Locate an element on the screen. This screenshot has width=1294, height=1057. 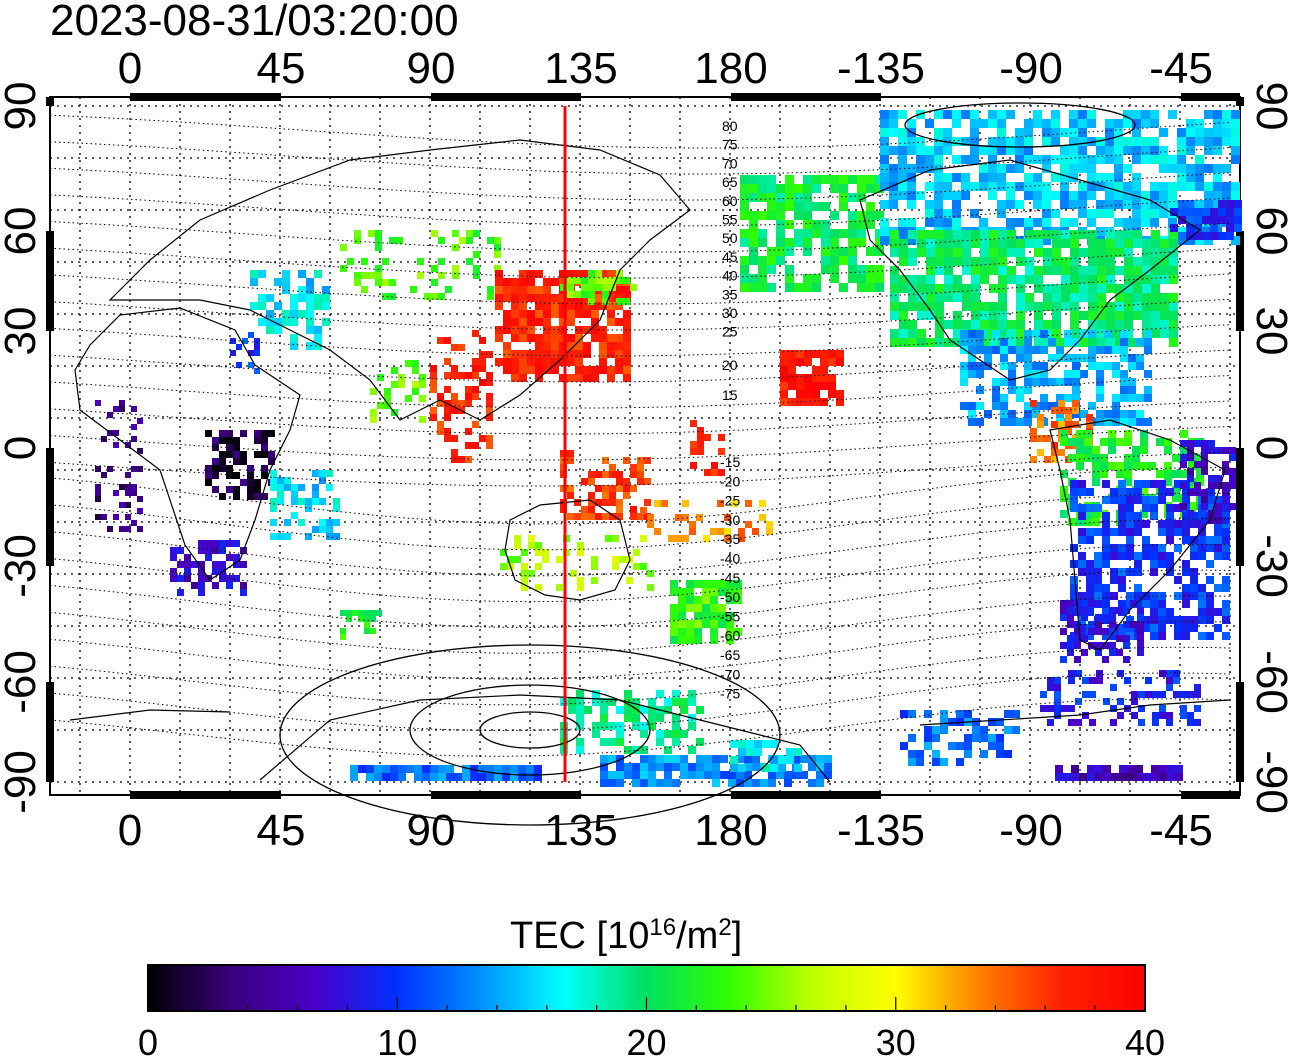
top-frame-bar is located at coordinates (506, 97).